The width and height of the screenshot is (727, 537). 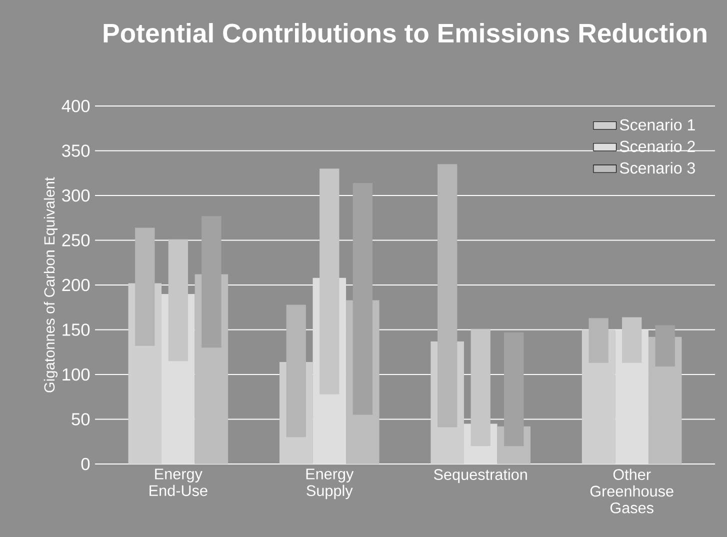 What do you see at coordinates (76, 330) in the screenshot?
I see `y-tick-label: 150` at bounding box center [76, 330].